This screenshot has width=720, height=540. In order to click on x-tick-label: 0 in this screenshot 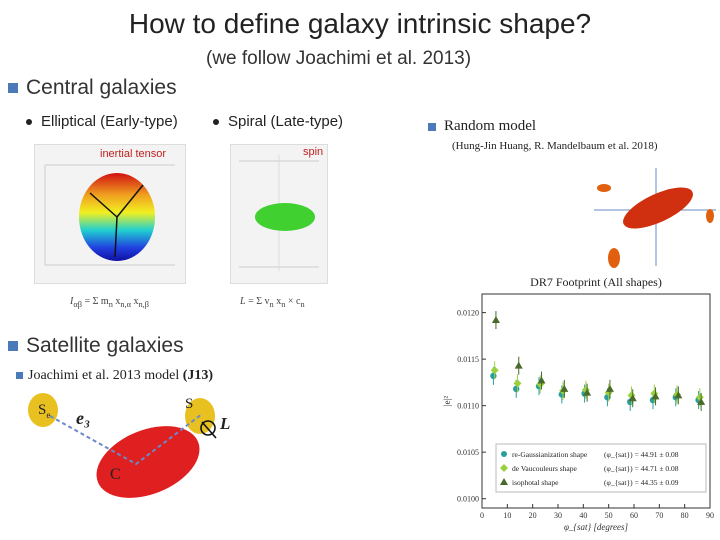, I will do `click(482, 515)`.